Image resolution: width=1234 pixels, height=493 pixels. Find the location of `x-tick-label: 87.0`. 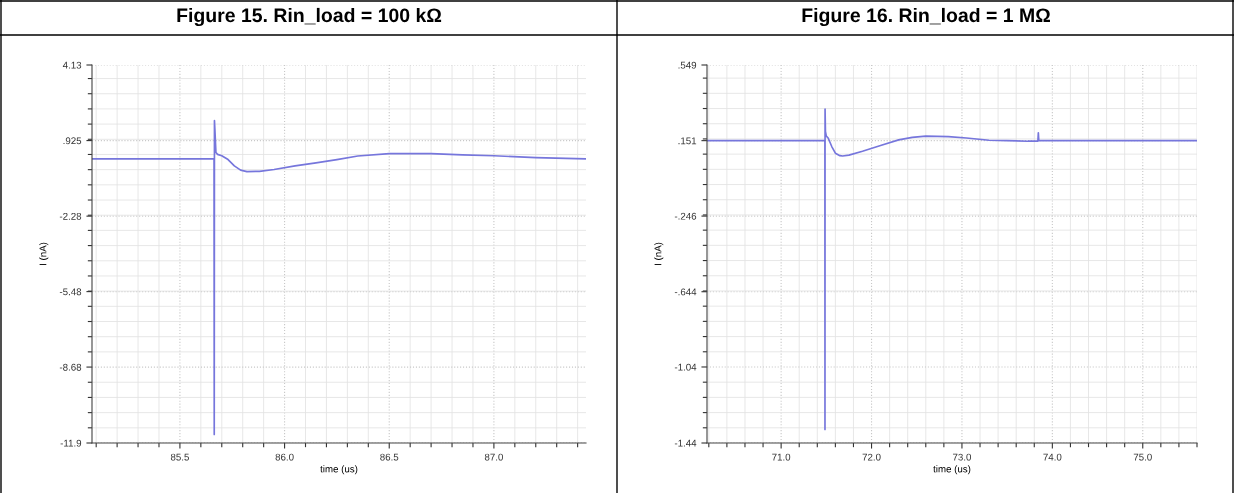

x-tick-label: 87.0 is located at coordinates (493, 457).